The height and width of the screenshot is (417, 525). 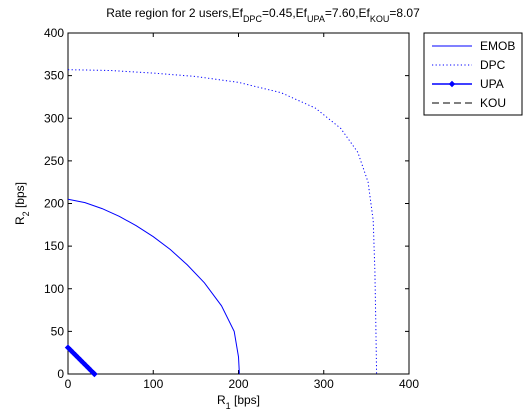 What do you see at coordinates (54, 289) in the screenshot?
I see `y-tick-label: 100` at bounding box center [54, 289].